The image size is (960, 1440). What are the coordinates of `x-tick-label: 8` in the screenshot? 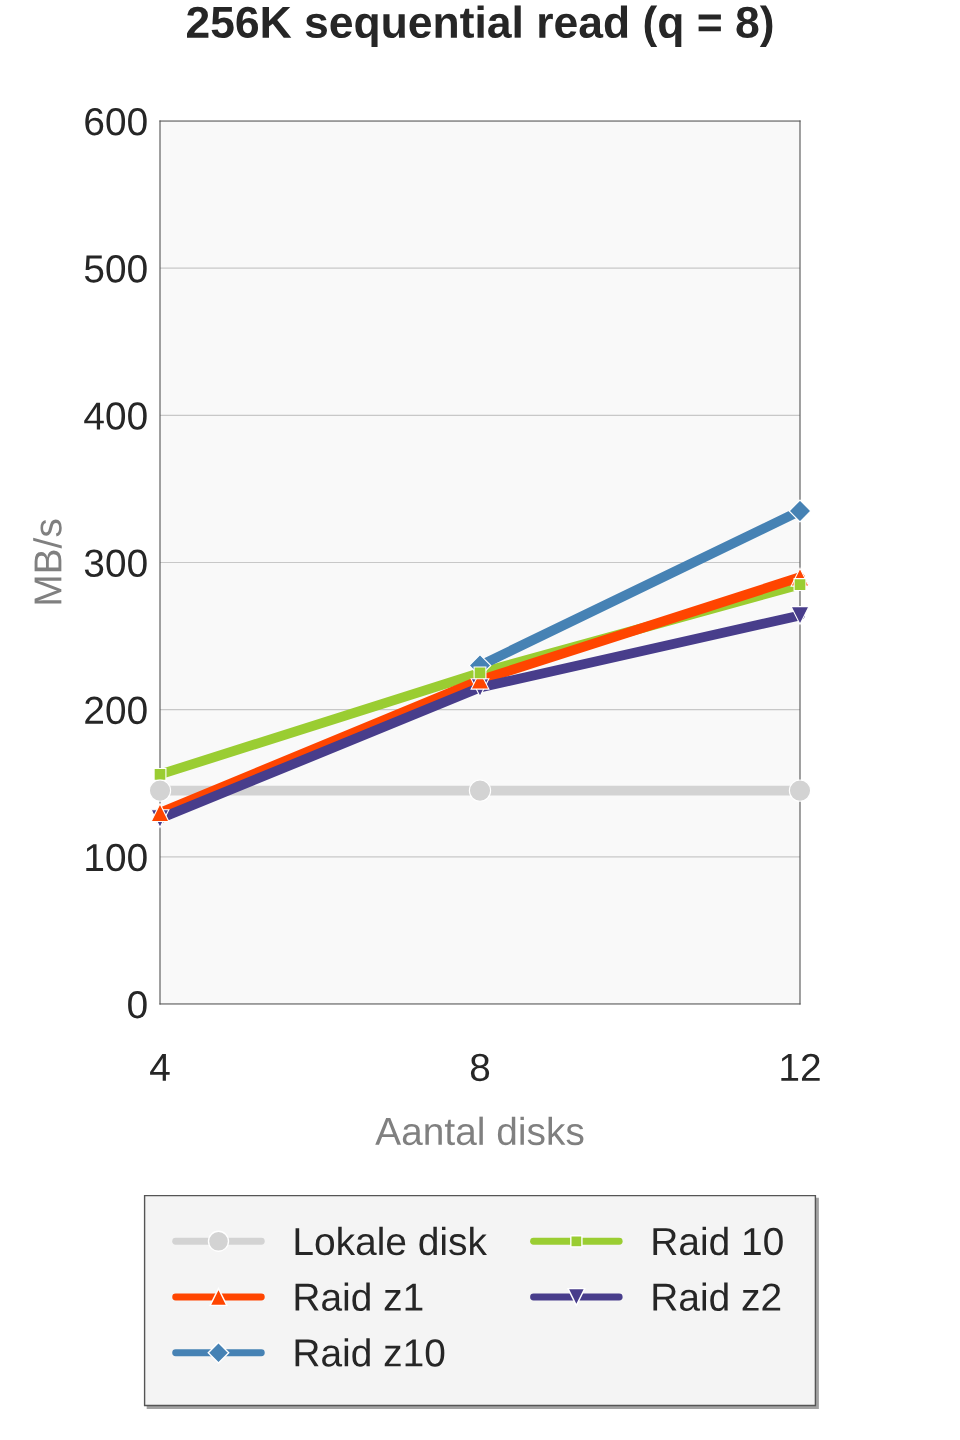 It's located at (480, 1067).